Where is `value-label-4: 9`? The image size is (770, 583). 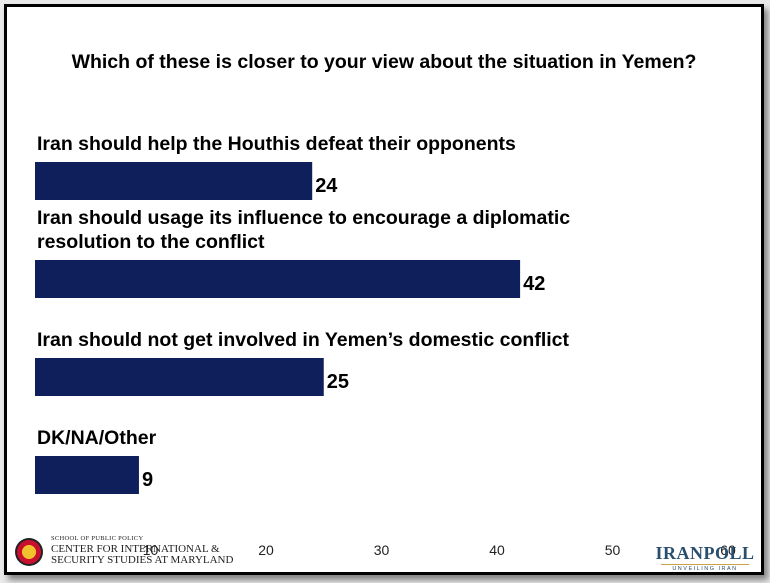 value-label-4: 9 is located at coordinates (147, 480).